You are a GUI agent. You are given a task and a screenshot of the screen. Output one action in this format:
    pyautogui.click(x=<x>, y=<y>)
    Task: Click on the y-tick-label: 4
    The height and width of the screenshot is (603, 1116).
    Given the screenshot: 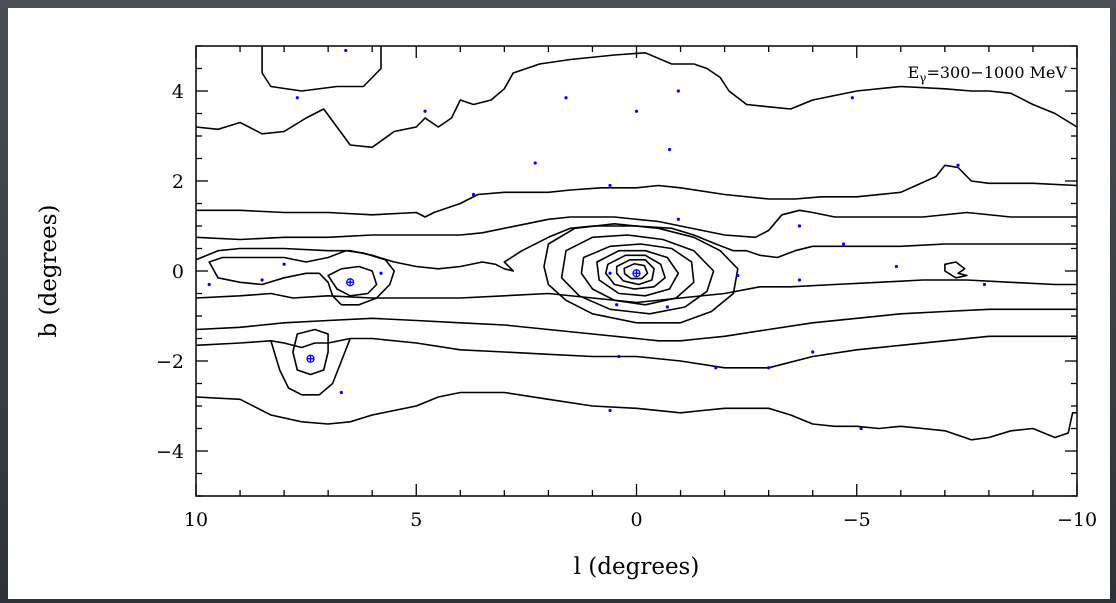 What is the action you would take?
    pyautogui.click(x=178, y=92)
    